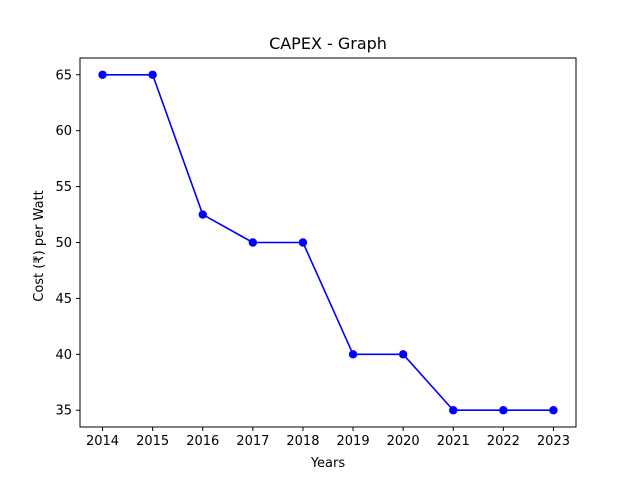  Describe the element at coordinates (302, 441) in the screenshot. I see `x-tick-label: 2018` at that location.